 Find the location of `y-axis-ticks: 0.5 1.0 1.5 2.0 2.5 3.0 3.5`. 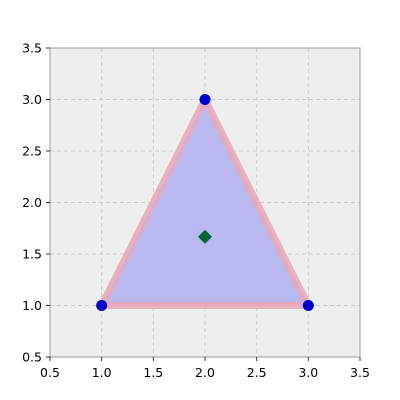

y-axis-ticks: 0.5 1.0 1.5 2.0 2.5 3.0 3.5 is located at coordinates (36, 203).